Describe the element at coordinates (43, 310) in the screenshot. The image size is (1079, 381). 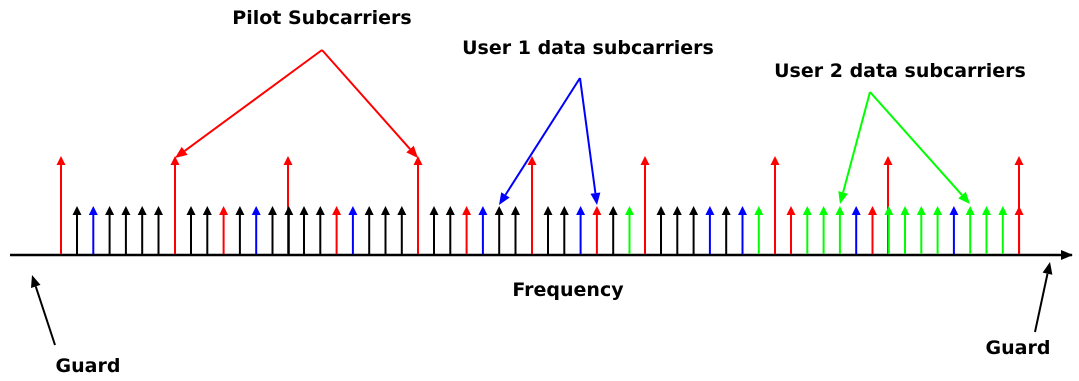
I see `guard-left-pointer` at that location.